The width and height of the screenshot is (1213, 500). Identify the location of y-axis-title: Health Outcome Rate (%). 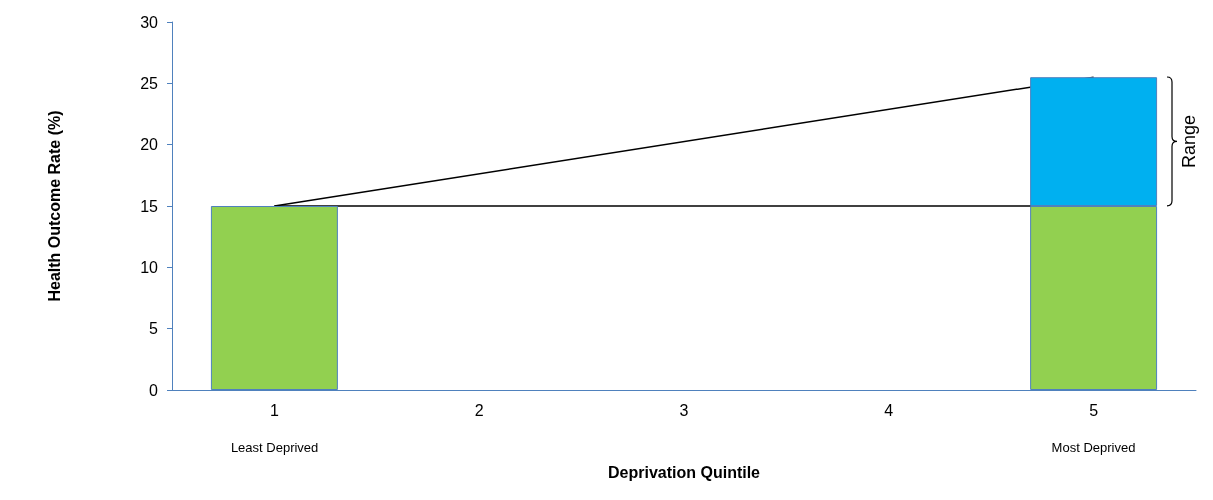
(54, 206).